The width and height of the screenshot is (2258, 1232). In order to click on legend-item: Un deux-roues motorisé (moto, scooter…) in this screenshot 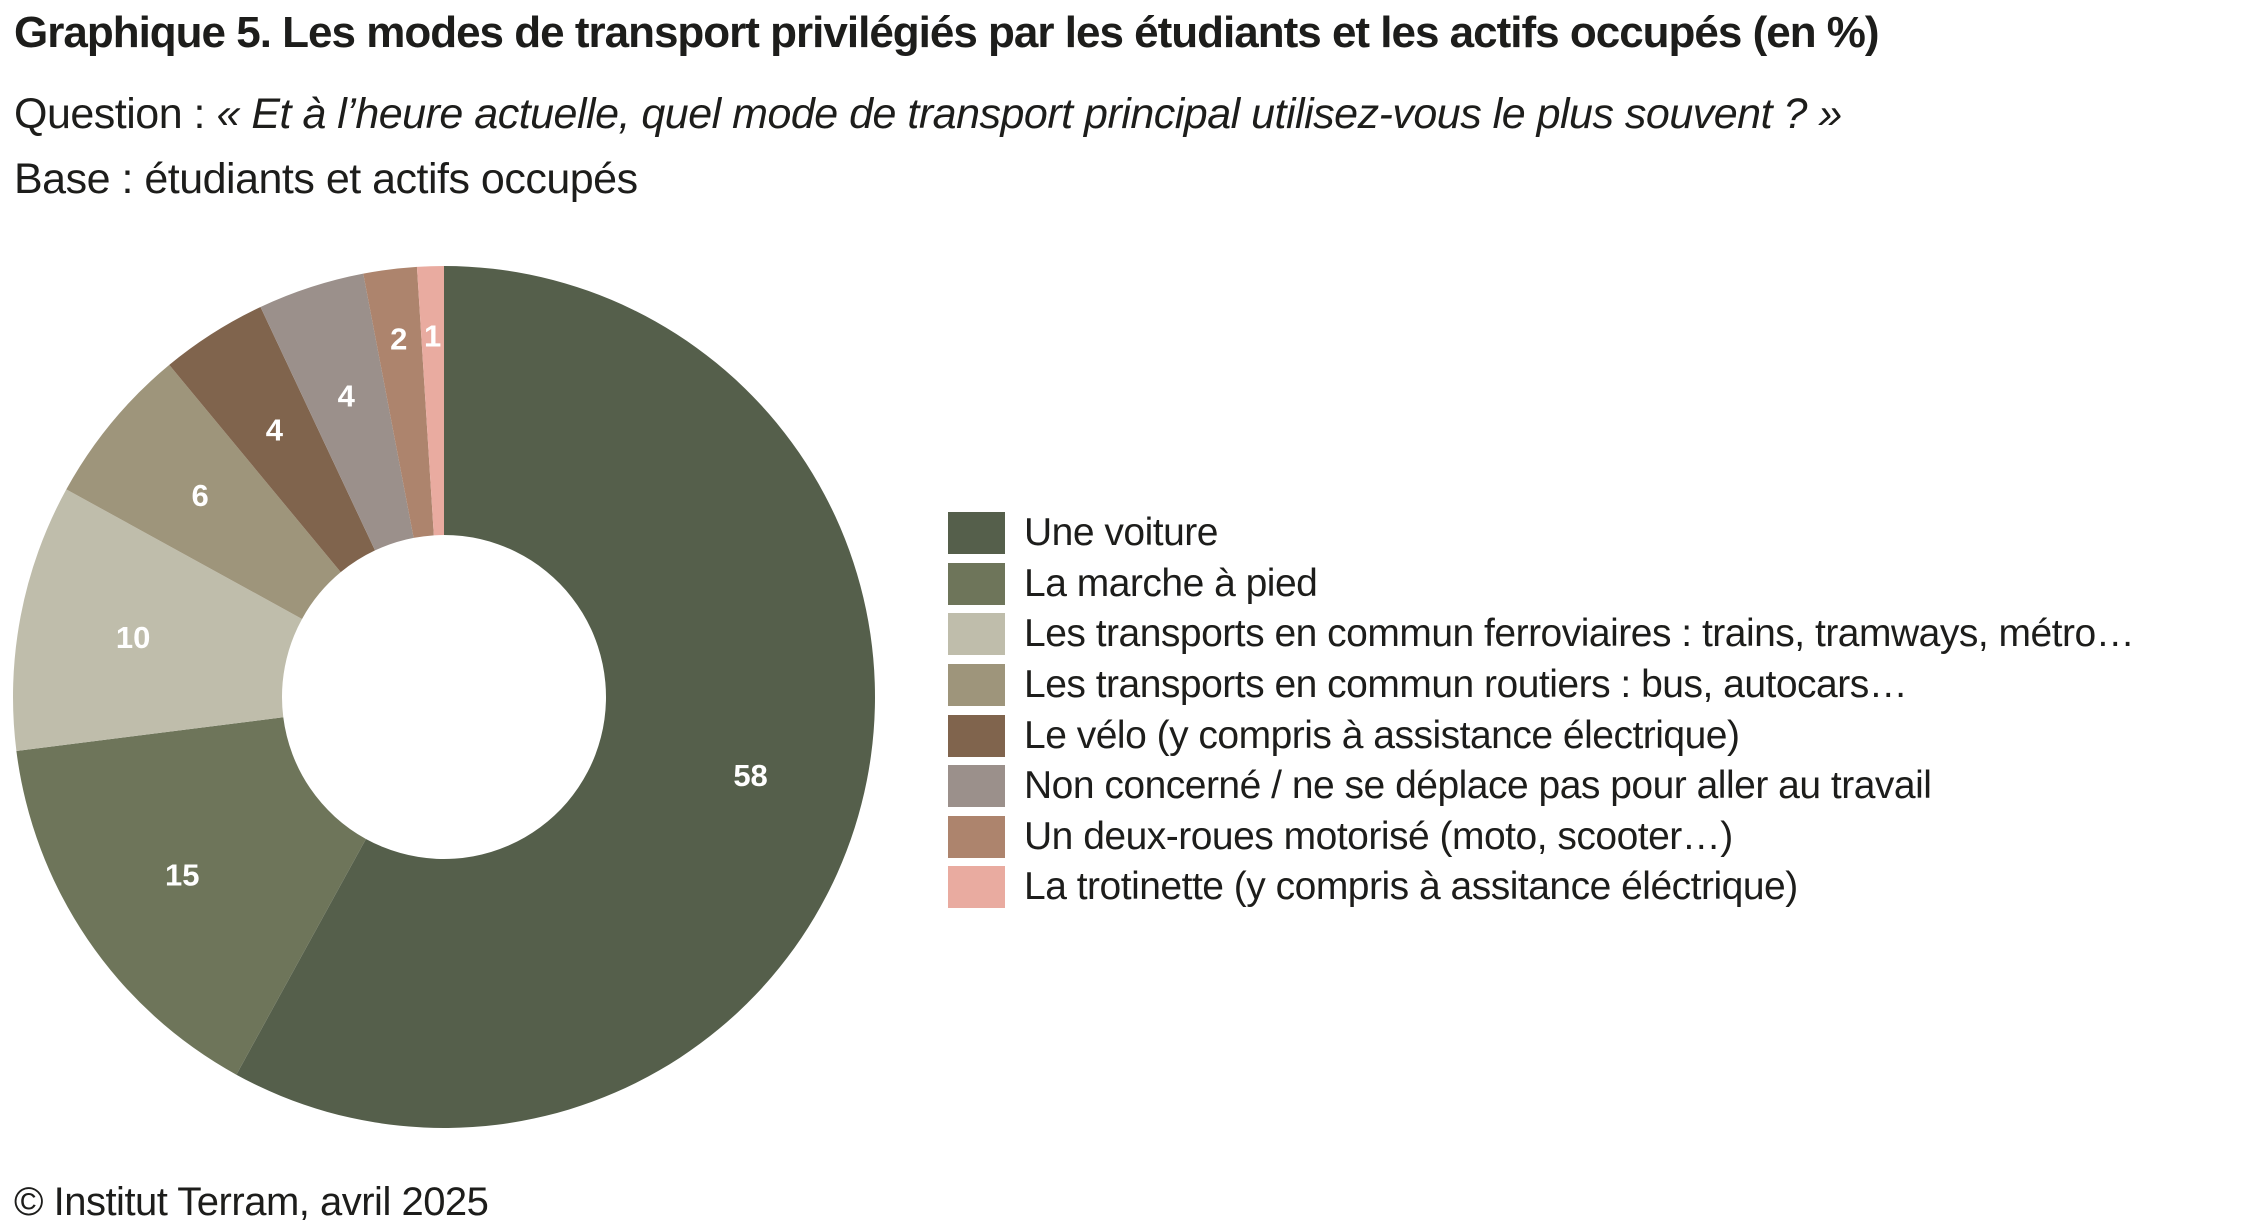, I will do `click(1541, 837)`.